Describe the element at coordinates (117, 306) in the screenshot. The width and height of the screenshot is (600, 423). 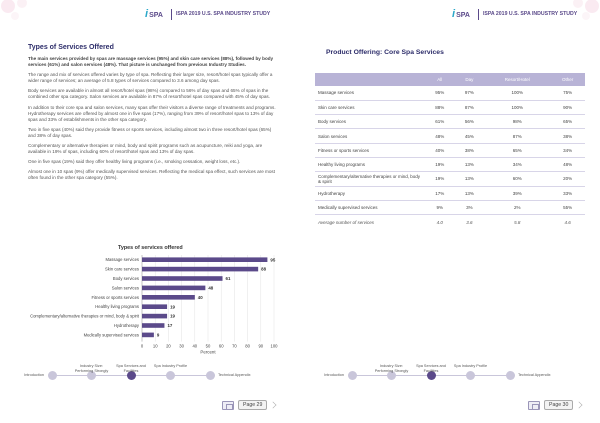
I see `category-label: Healthy living programs` at that location.